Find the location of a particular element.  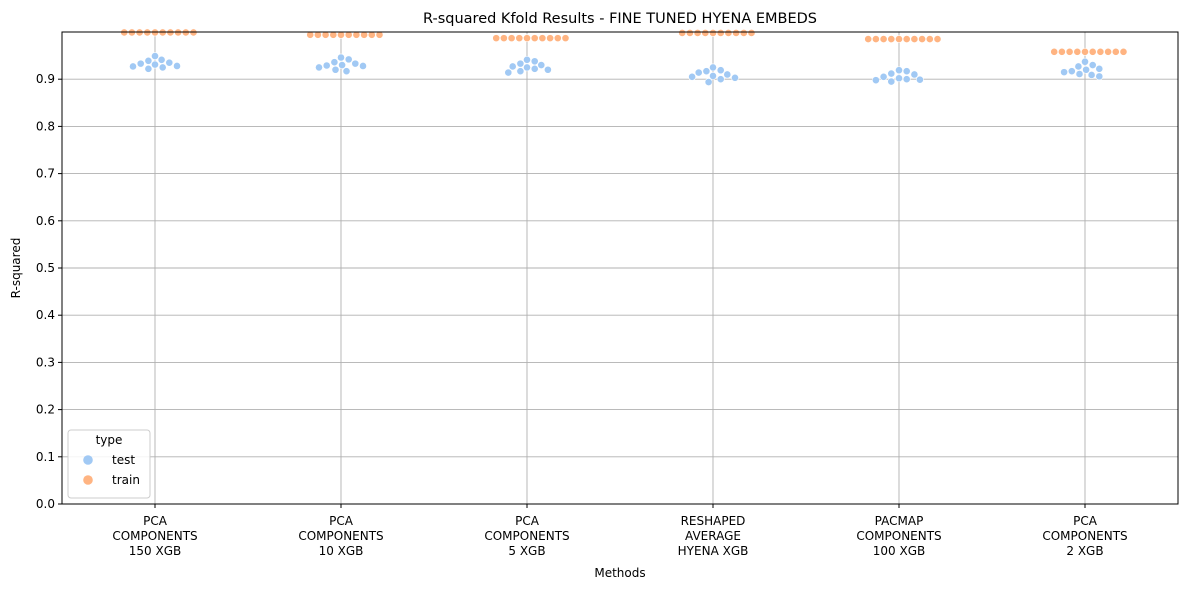

x-tick-label: PCA COMPONENTS 150 XGB is located at coordinates (154, 536).